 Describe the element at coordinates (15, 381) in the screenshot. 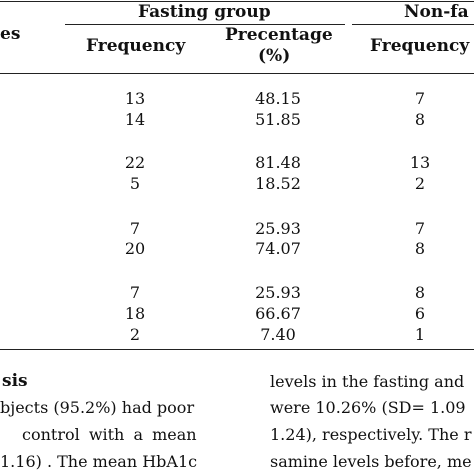

I see `section-heading: sis` at that location.